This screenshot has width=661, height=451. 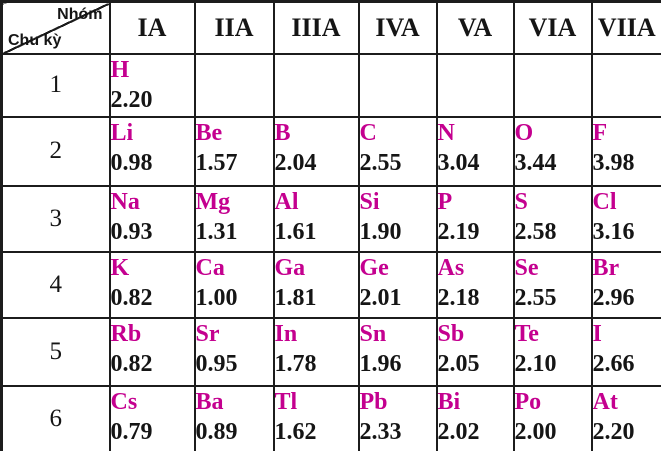 What do you see at coordinates (526, 333) in the screenshot?
I see `element-symbol: Te` at bounding box center [526, 333].